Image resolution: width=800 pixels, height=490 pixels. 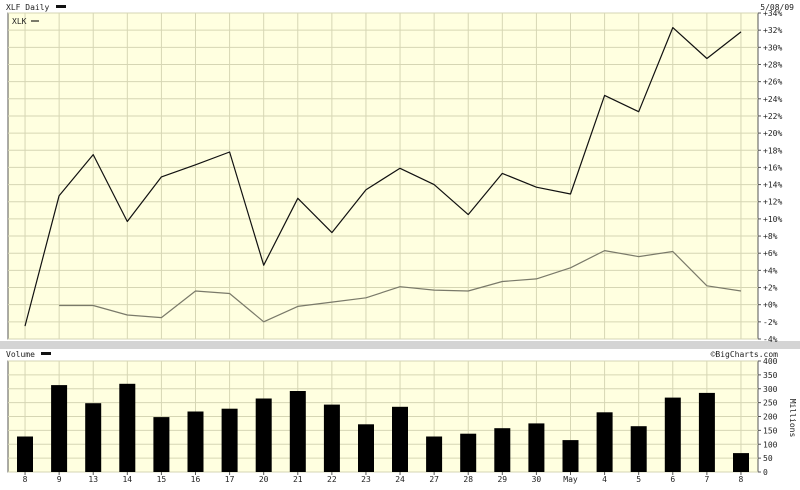 What do you see at coordinates (770, 305) in the screenshot?
I see `price-tick-label: +0%` at bounding box center [770, 305].